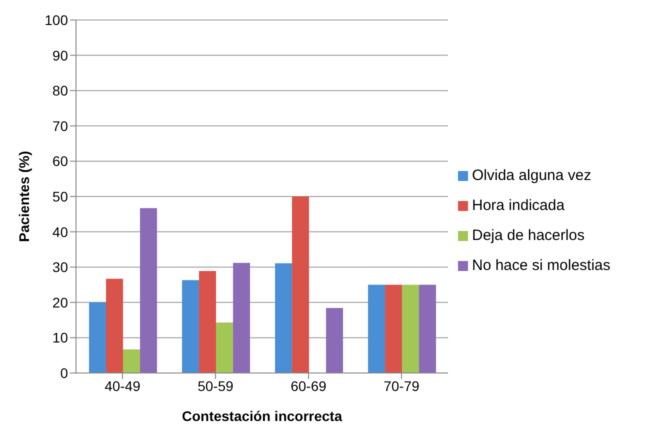 This screenshot has width=660, height=437. Describe the element at coordinates (24, 196) in the screenshot. I see `y-axis-title: Pacientes (%)` at that location.